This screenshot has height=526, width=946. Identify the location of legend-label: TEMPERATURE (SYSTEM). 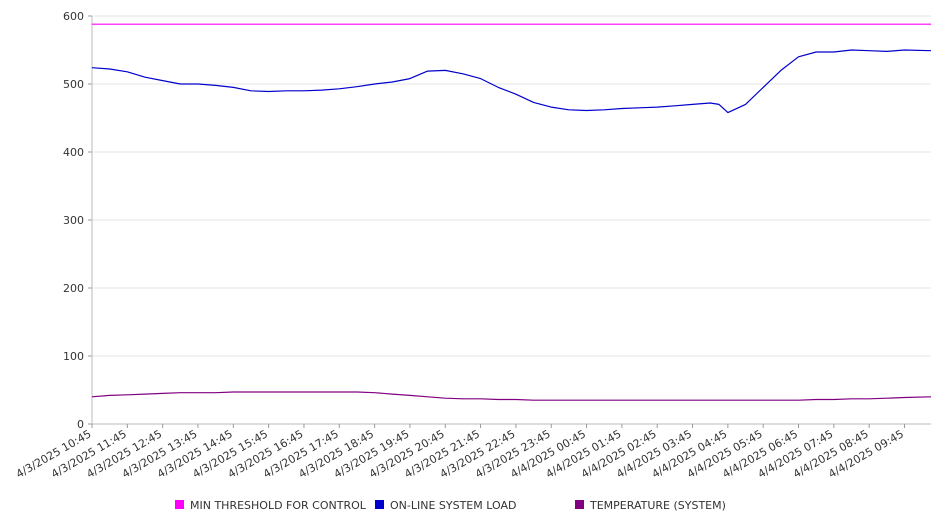
(657, 505).